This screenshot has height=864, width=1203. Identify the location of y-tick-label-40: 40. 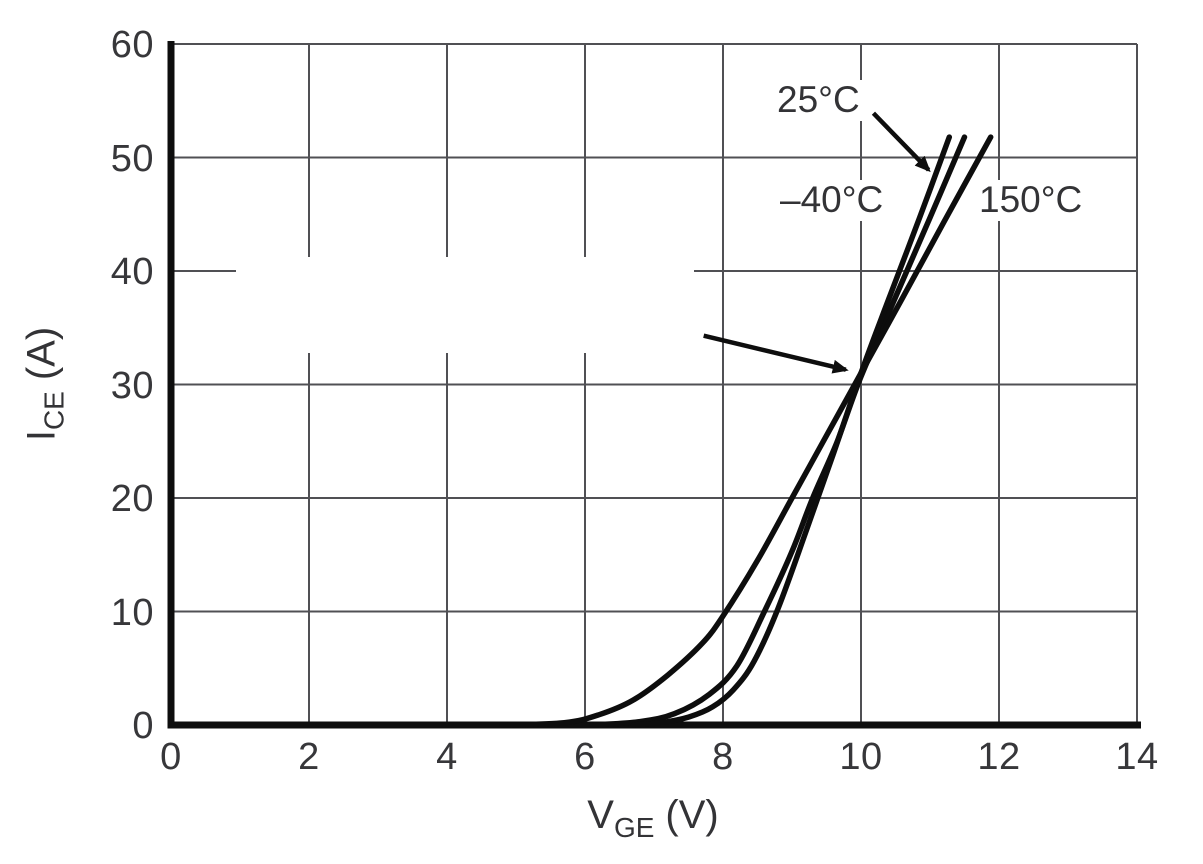
(132, 272).